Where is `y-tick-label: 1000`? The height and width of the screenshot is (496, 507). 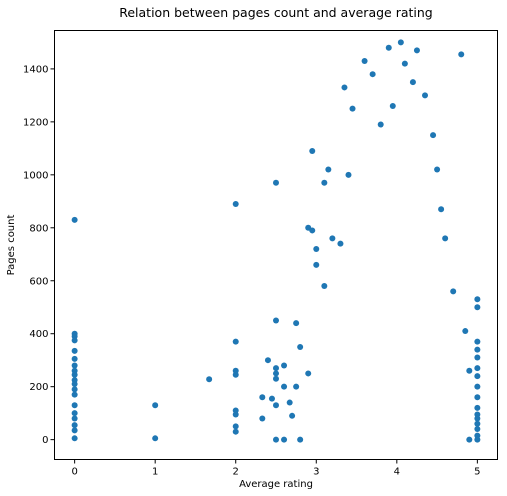 y-tick-label: 1000 is located at coordinates (35, 175).